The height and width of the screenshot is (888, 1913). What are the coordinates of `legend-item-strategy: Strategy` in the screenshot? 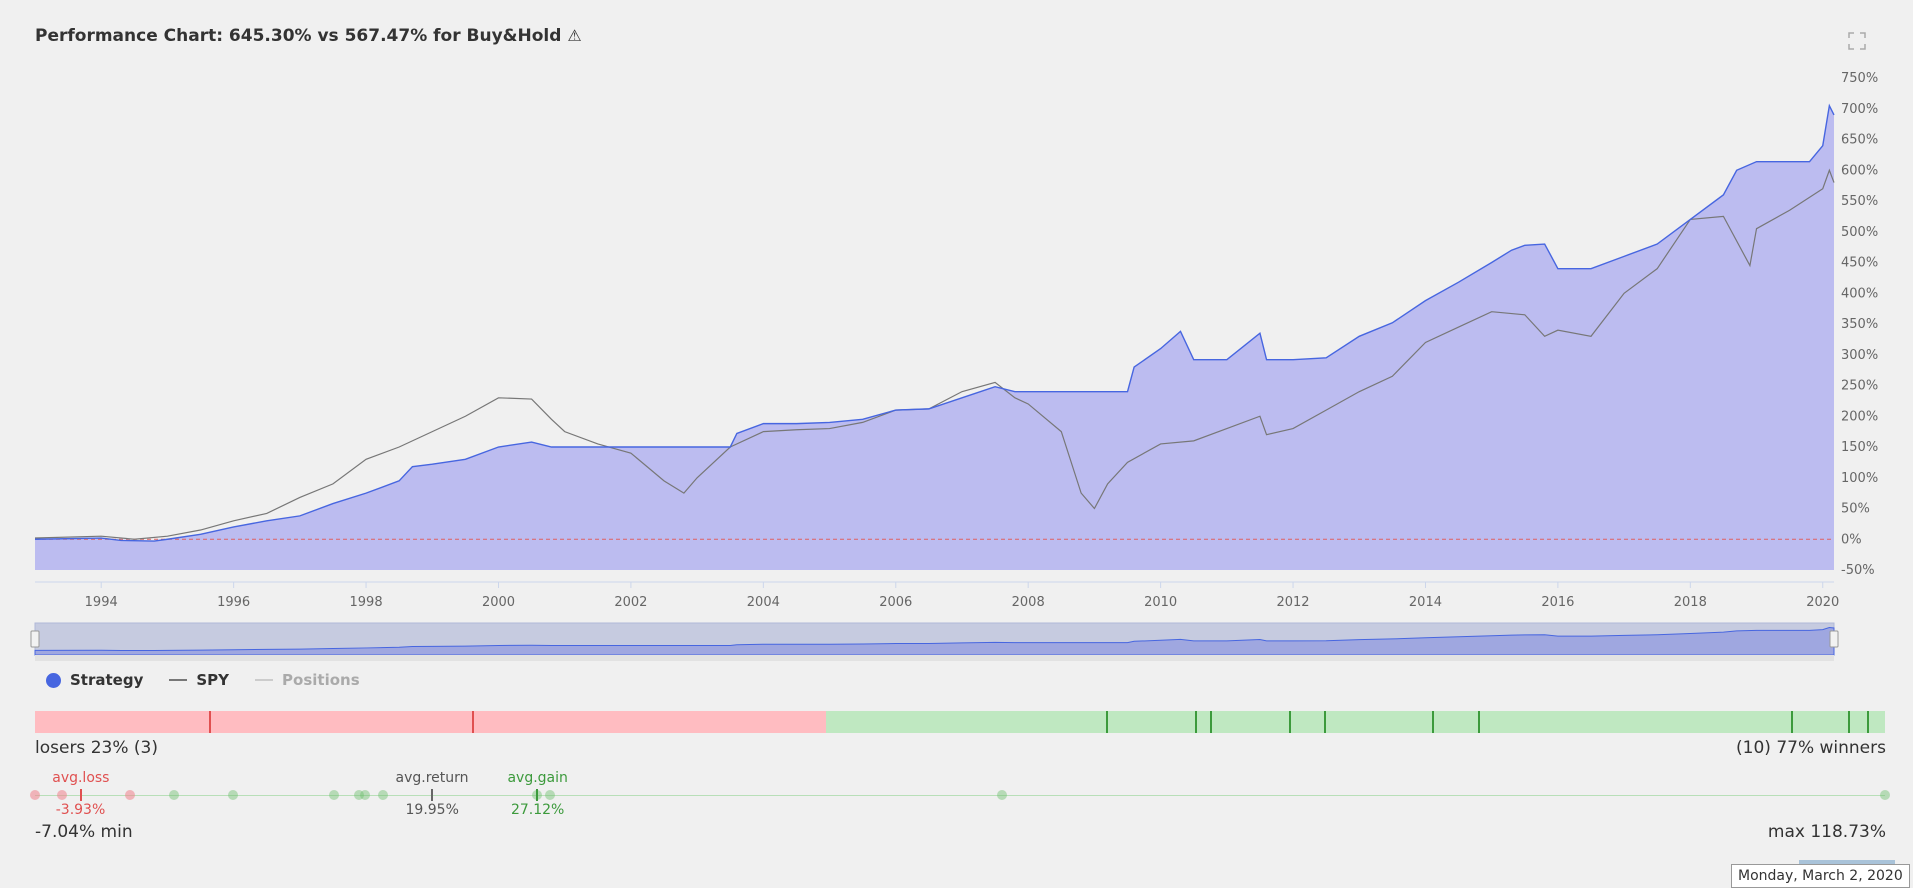 It's located at (94, 680).